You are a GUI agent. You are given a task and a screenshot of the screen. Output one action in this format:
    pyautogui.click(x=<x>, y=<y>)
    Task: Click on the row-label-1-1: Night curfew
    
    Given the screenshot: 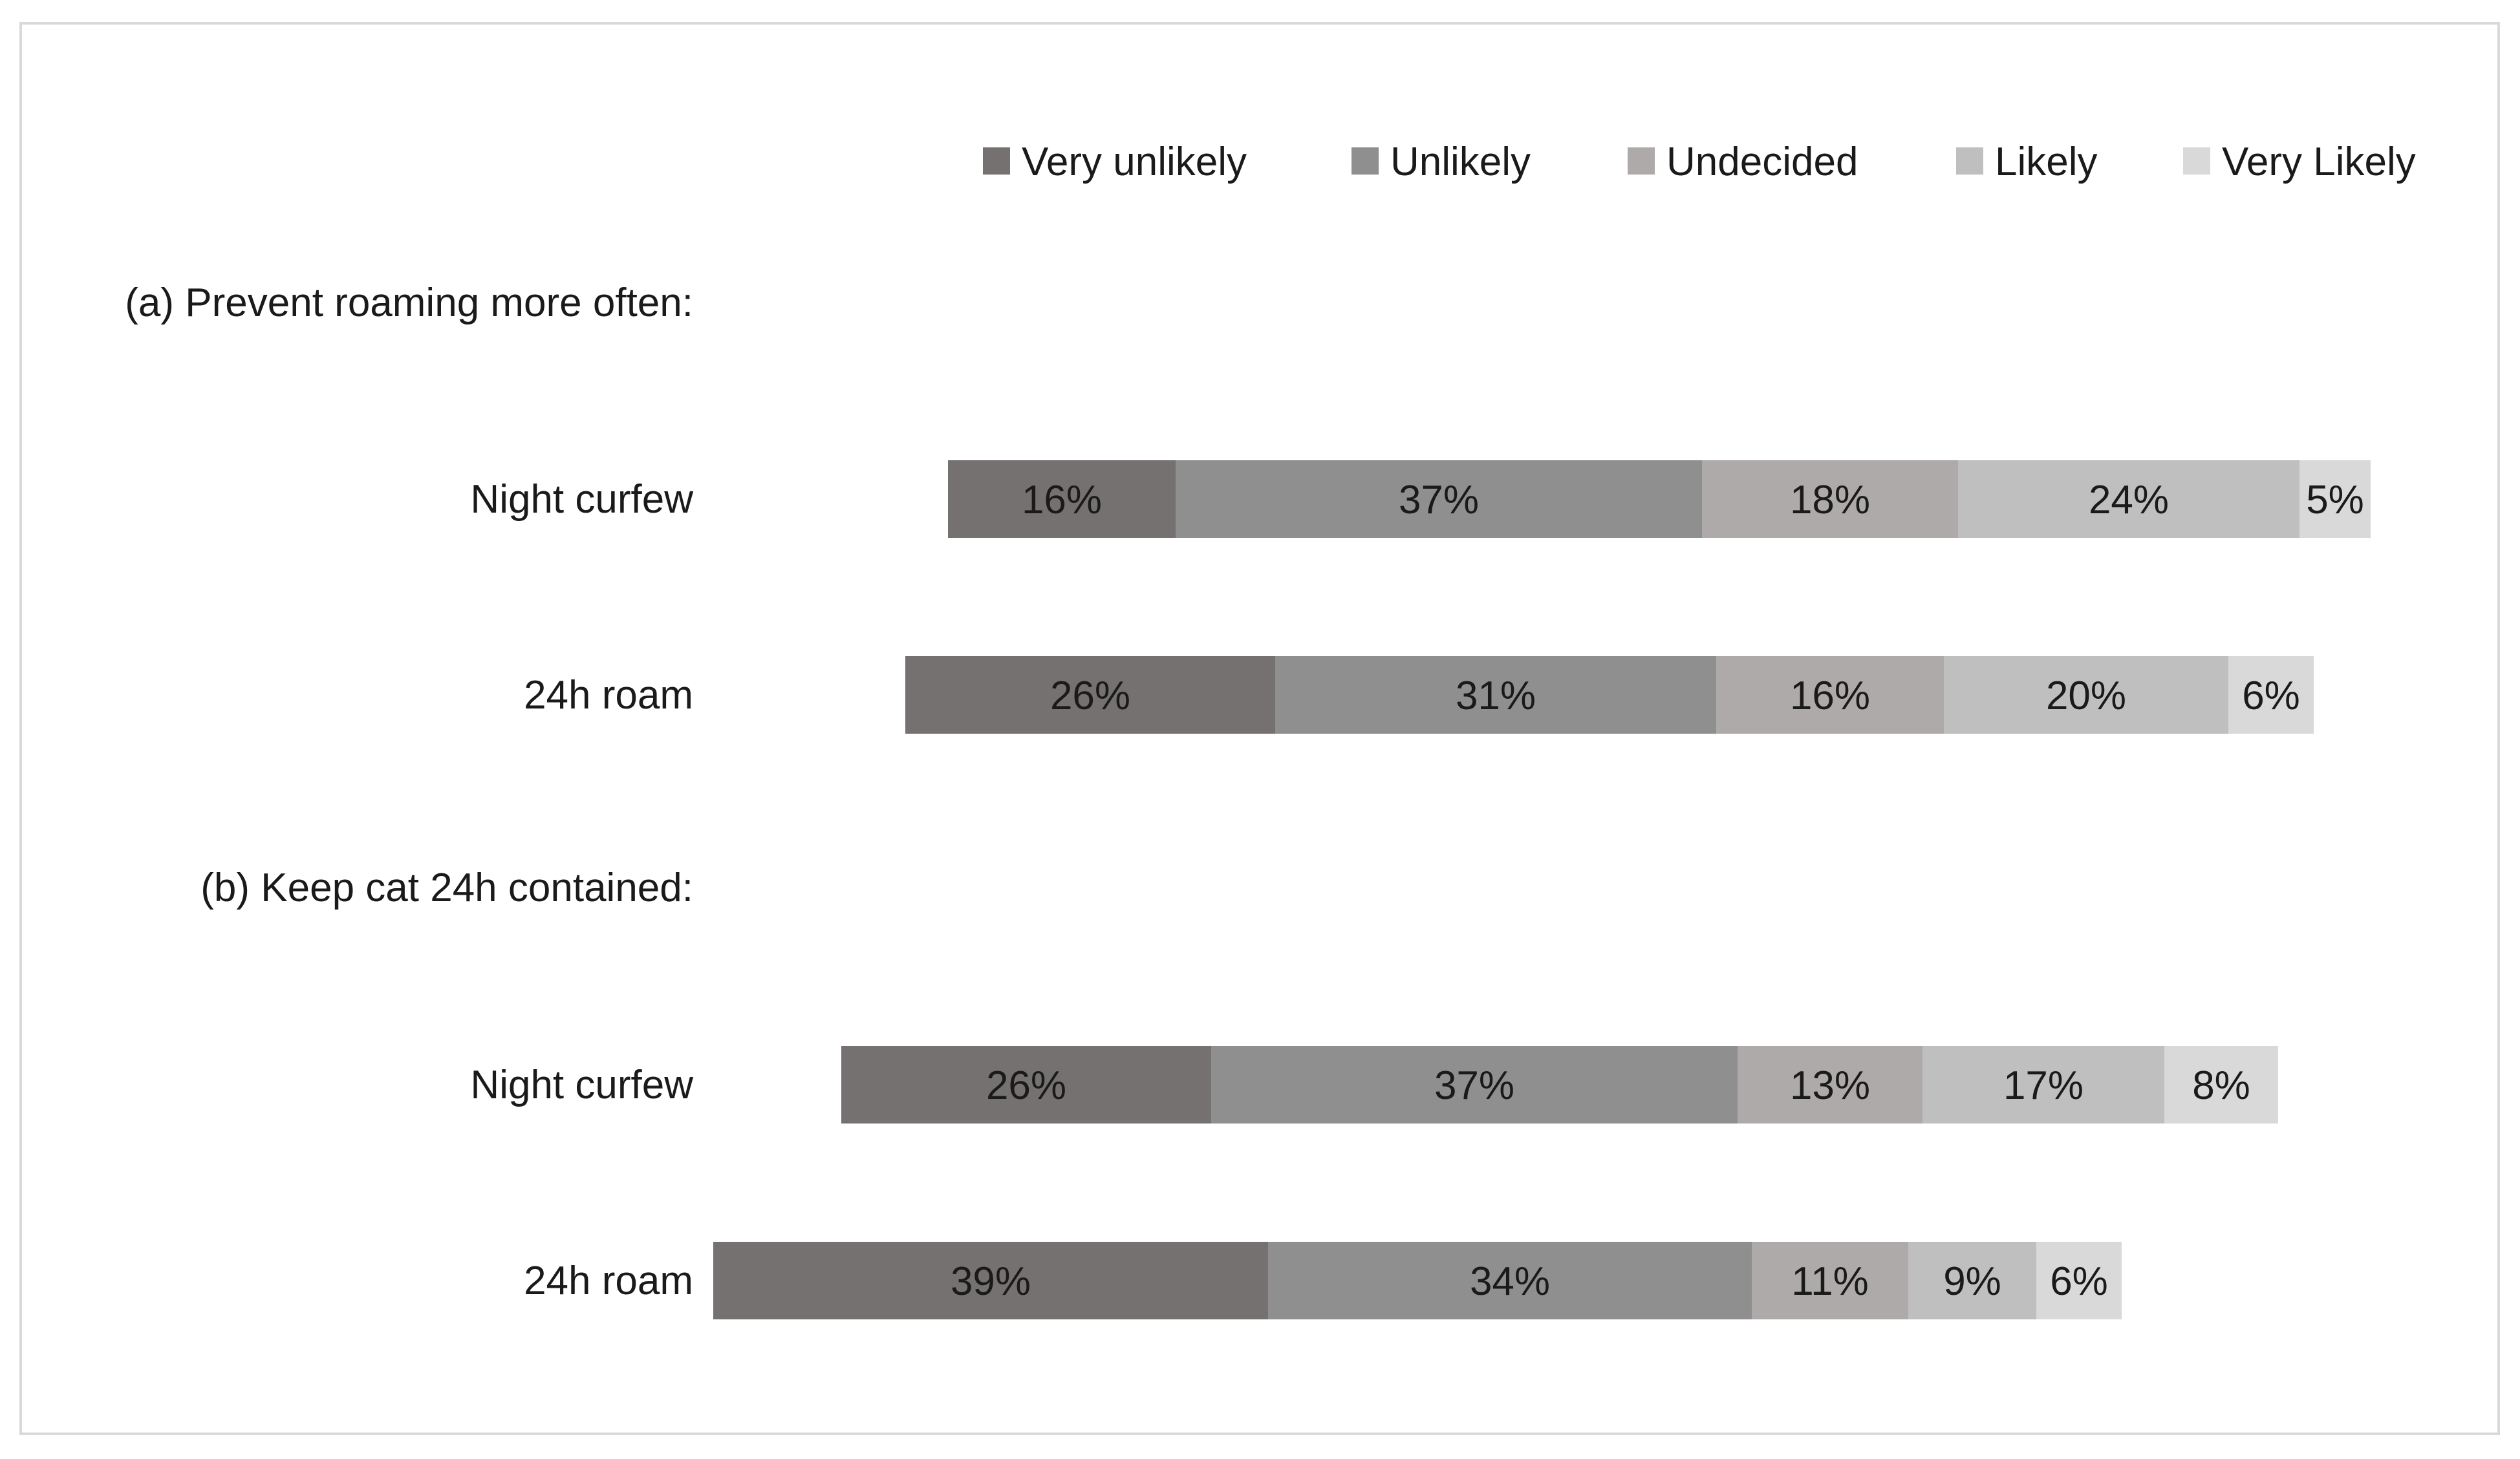 What is the action you would take?
    pyautogui.click(x=581, y=499)
    